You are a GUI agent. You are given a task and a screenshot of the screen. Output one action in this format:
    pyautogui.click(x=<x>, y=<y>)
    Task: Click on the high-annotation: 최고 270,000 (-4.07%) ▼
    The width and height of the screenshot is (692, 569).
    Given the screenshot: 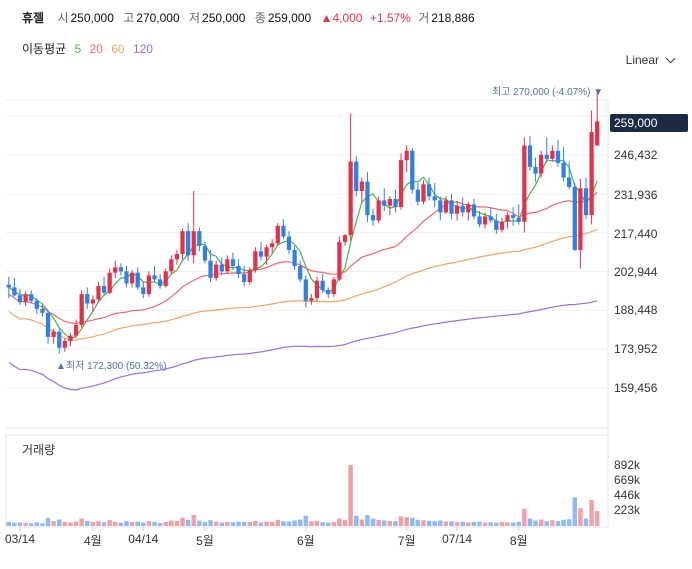 What is the action you would take?
    pyautogui.click(x=547, y=90)
    